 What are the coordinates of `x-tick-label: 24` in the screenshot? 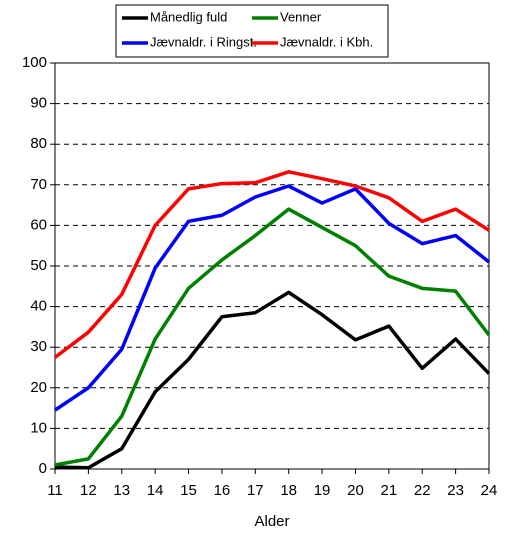 It's located at (489, 490).